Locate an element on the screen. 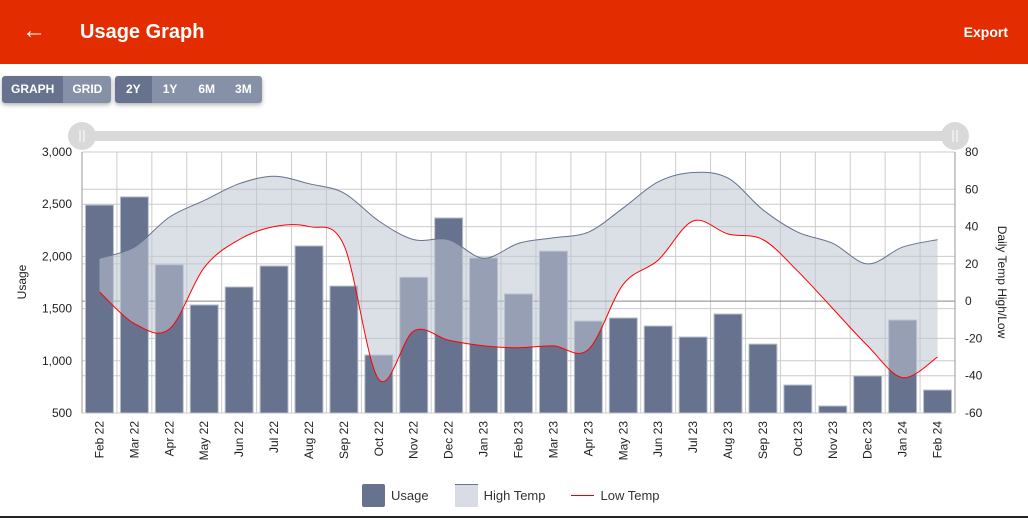 This screenshot has width=1028, height=532. range-2y-button: 2Y is located at coordinates (133, 89).